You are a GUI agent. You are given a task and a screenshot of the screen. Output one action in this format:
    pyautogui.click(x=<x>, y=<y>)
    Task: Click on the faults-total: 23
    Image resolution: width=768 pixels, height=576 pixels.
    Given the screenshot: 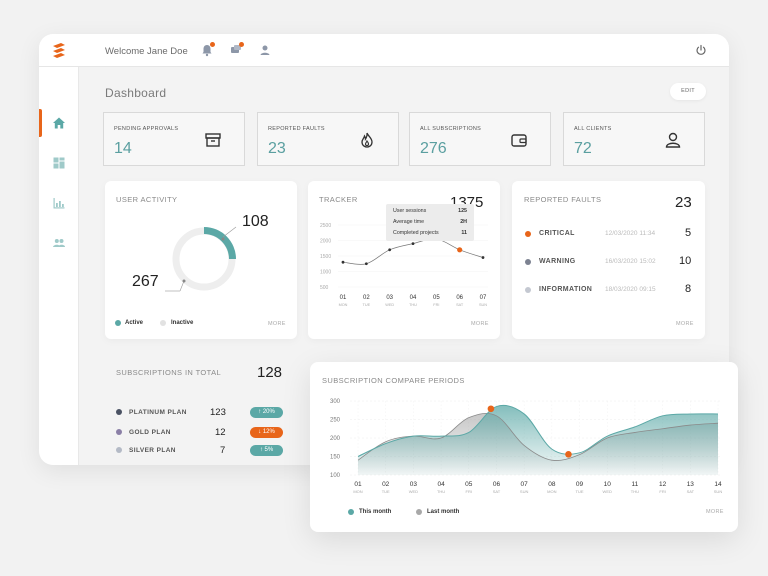 What is the action you would take?
    pyautogui.click(x=683, y=202)
    